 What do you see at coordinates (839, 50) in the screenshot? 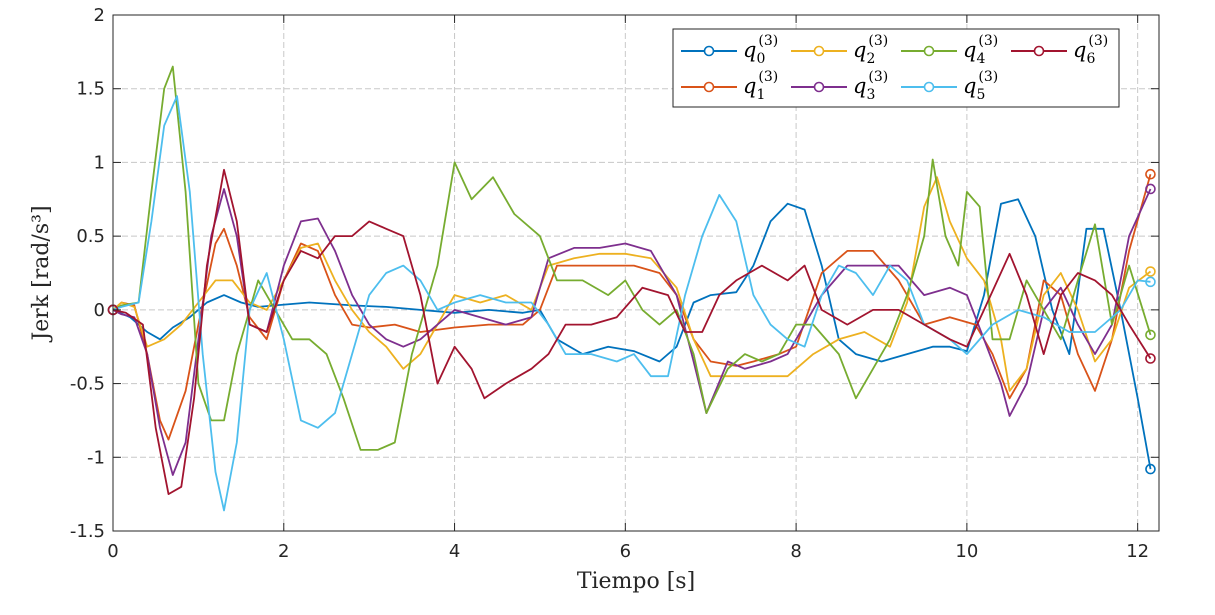
I see `legend-entry-q2(3): q2(3)` at bounding box center [839, 50].